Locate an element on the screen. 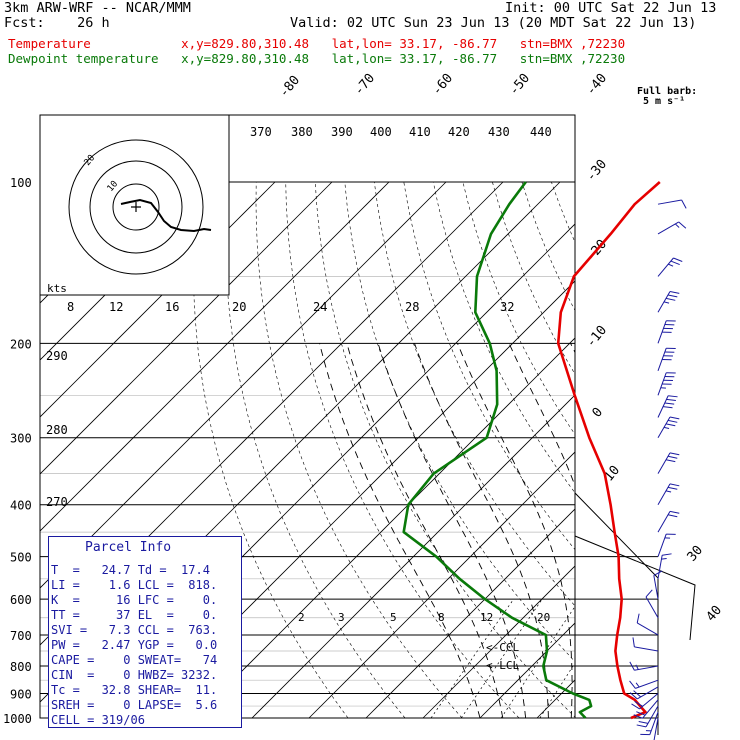  dry-adiabat-label: 280 is located at coordinates (57, 430).